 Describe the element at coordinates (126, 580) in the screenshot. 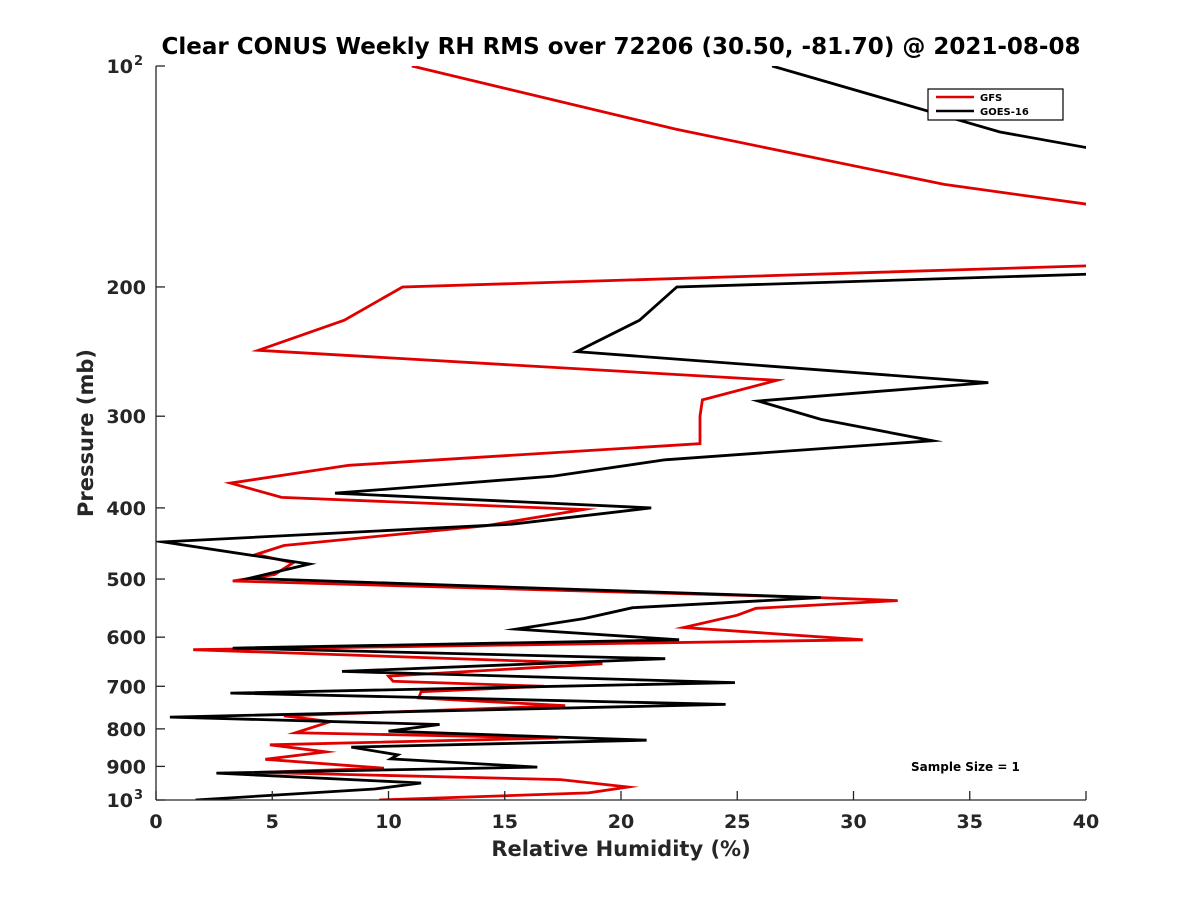

I see `y-tick-label: 500` at that location.